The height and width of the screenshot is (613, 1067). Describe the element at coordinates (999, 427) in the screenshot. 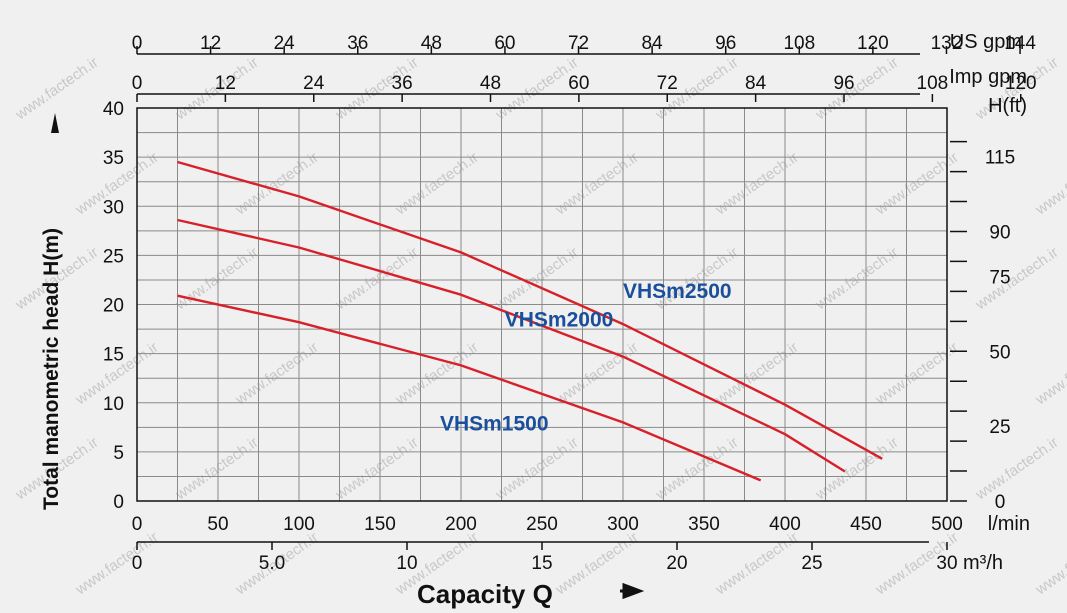

I see `ft-tick-label: 25` at that location.